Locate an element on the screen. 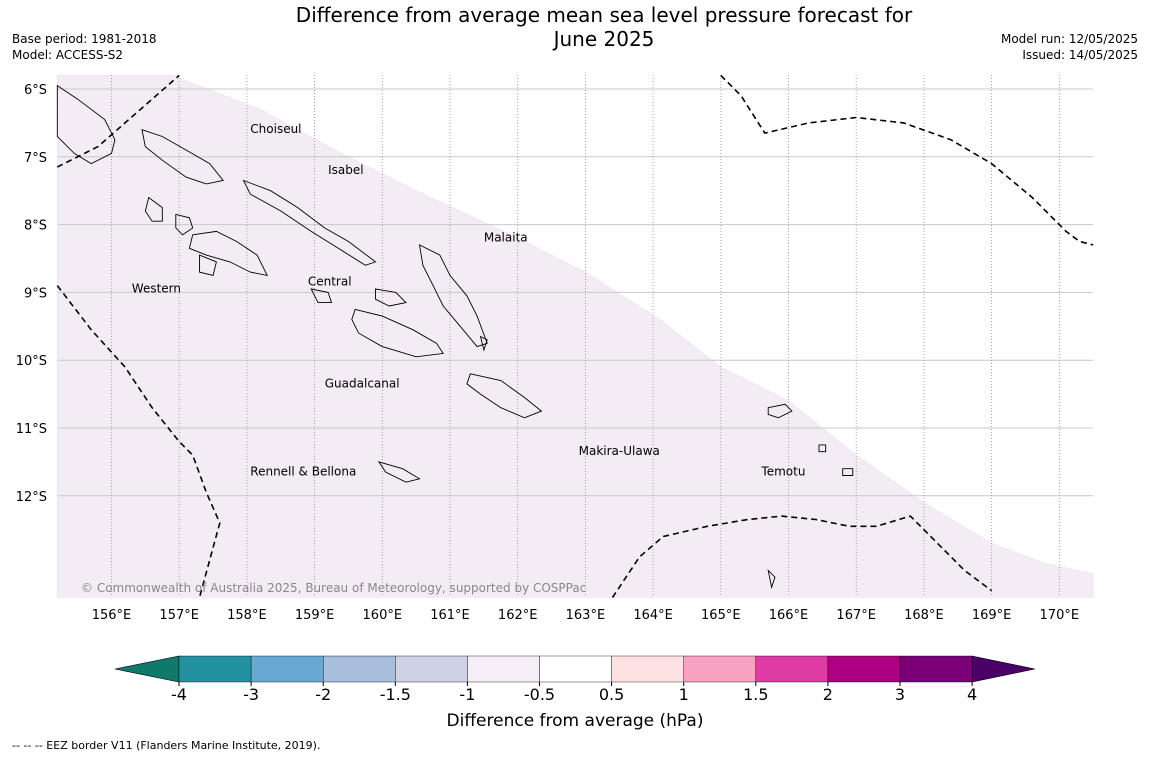 This screenshot has width=1150, height=758. longitude-tick-label: 159°E is located at coordinates (315, 615).